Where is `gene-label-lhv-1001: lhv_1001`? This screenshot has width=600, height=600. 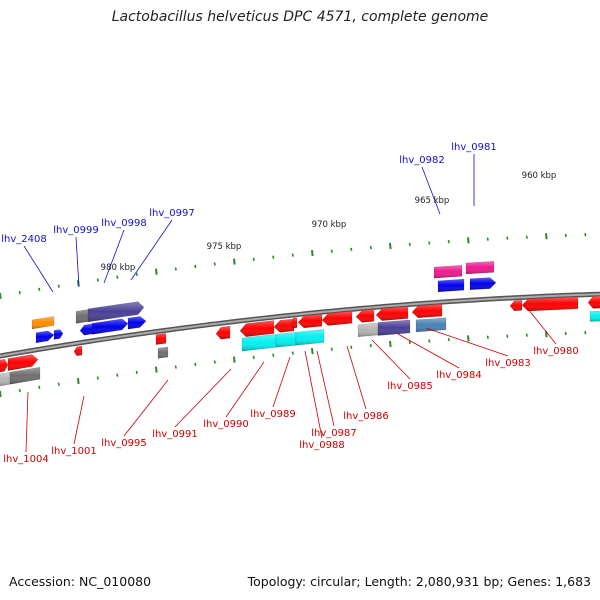
gene-label-lhv-1001: lhv_1001 is located at coordinates (74, 426).